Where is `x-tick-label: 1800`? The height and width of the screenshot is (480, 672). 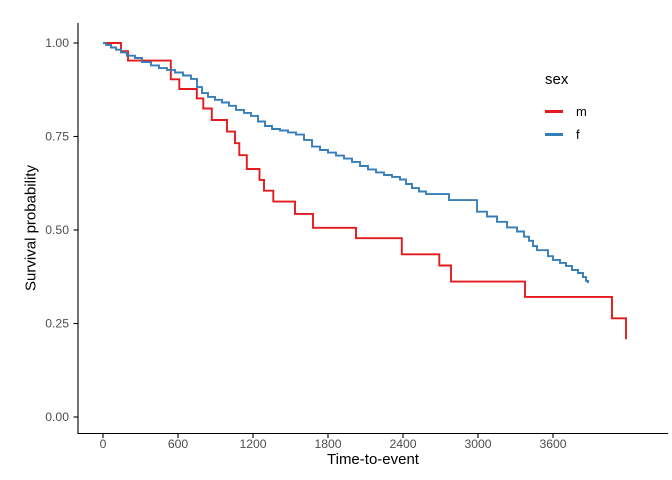
x-tick-label: 1800 is located at coordinates (327, 444).